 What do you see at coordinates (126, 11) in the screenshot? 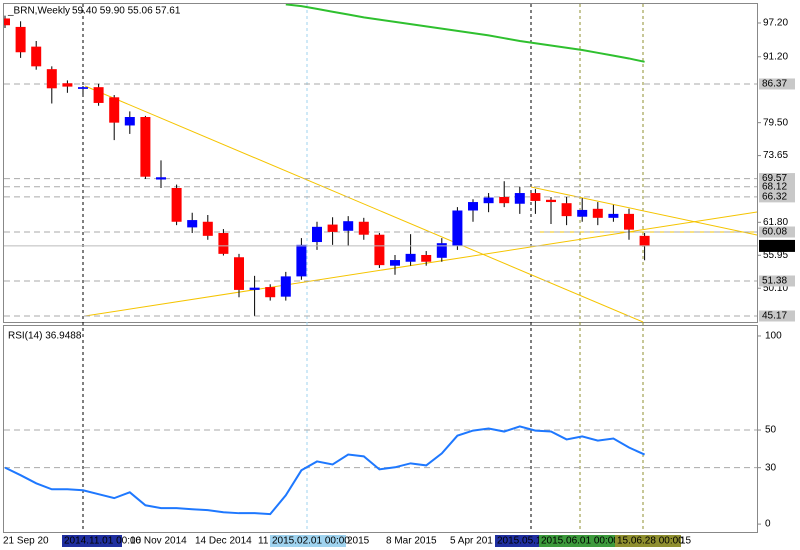
I see `ohlc-readout: 59.40 59.90 55.06 57.61` at bounding box center [126, 11].